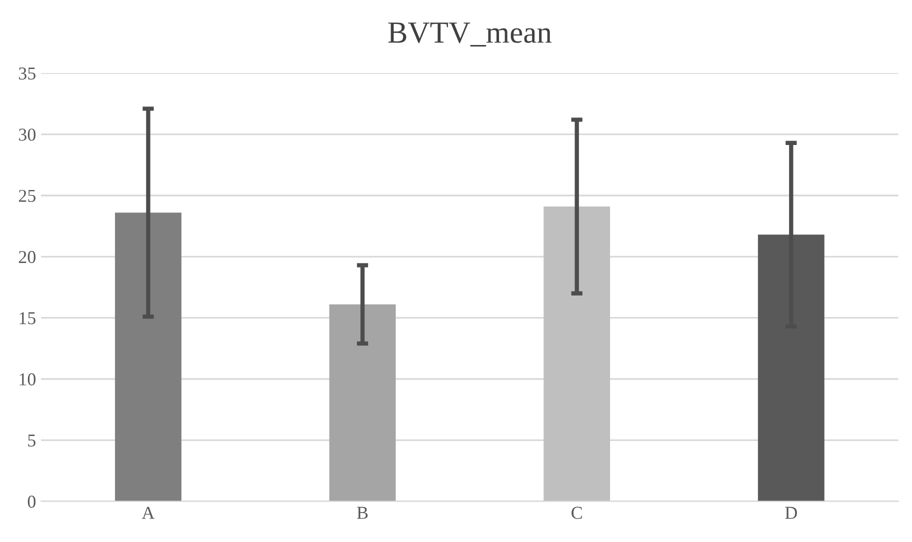 This screenshot has height=542, width=912. Describe the element at coordinates (148, 512) in the screenshot. I see `x-tick-label: A` at that location.